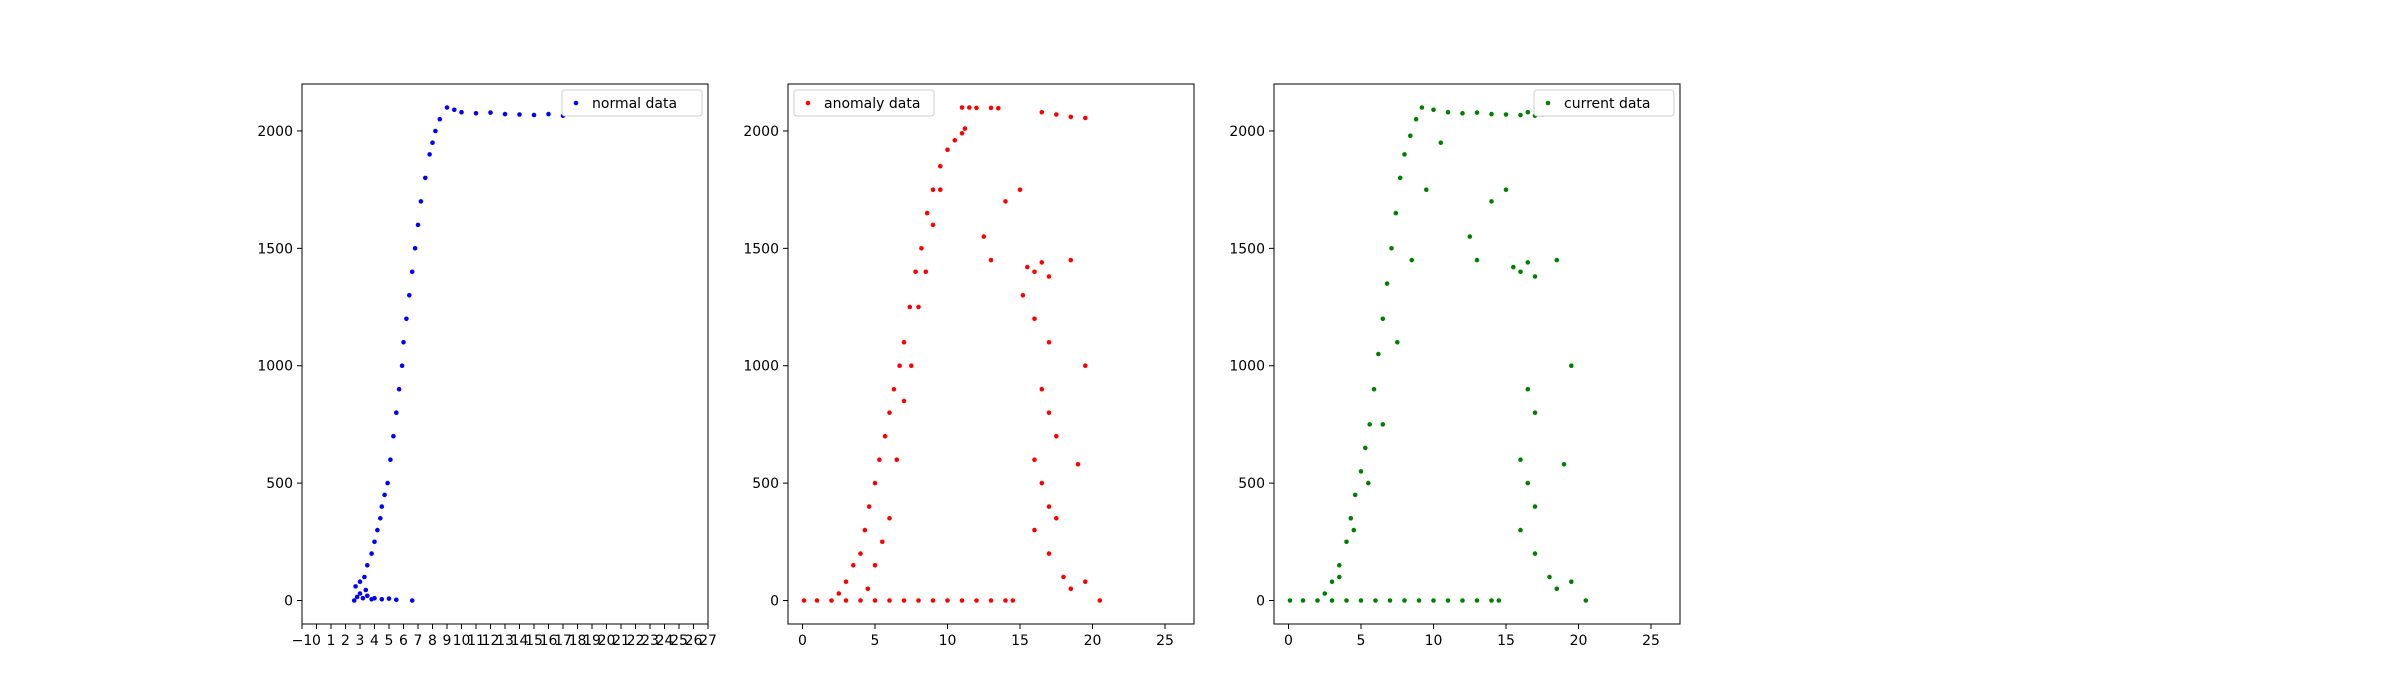  I want to click on legend: anomaly data, so click(864, 103).